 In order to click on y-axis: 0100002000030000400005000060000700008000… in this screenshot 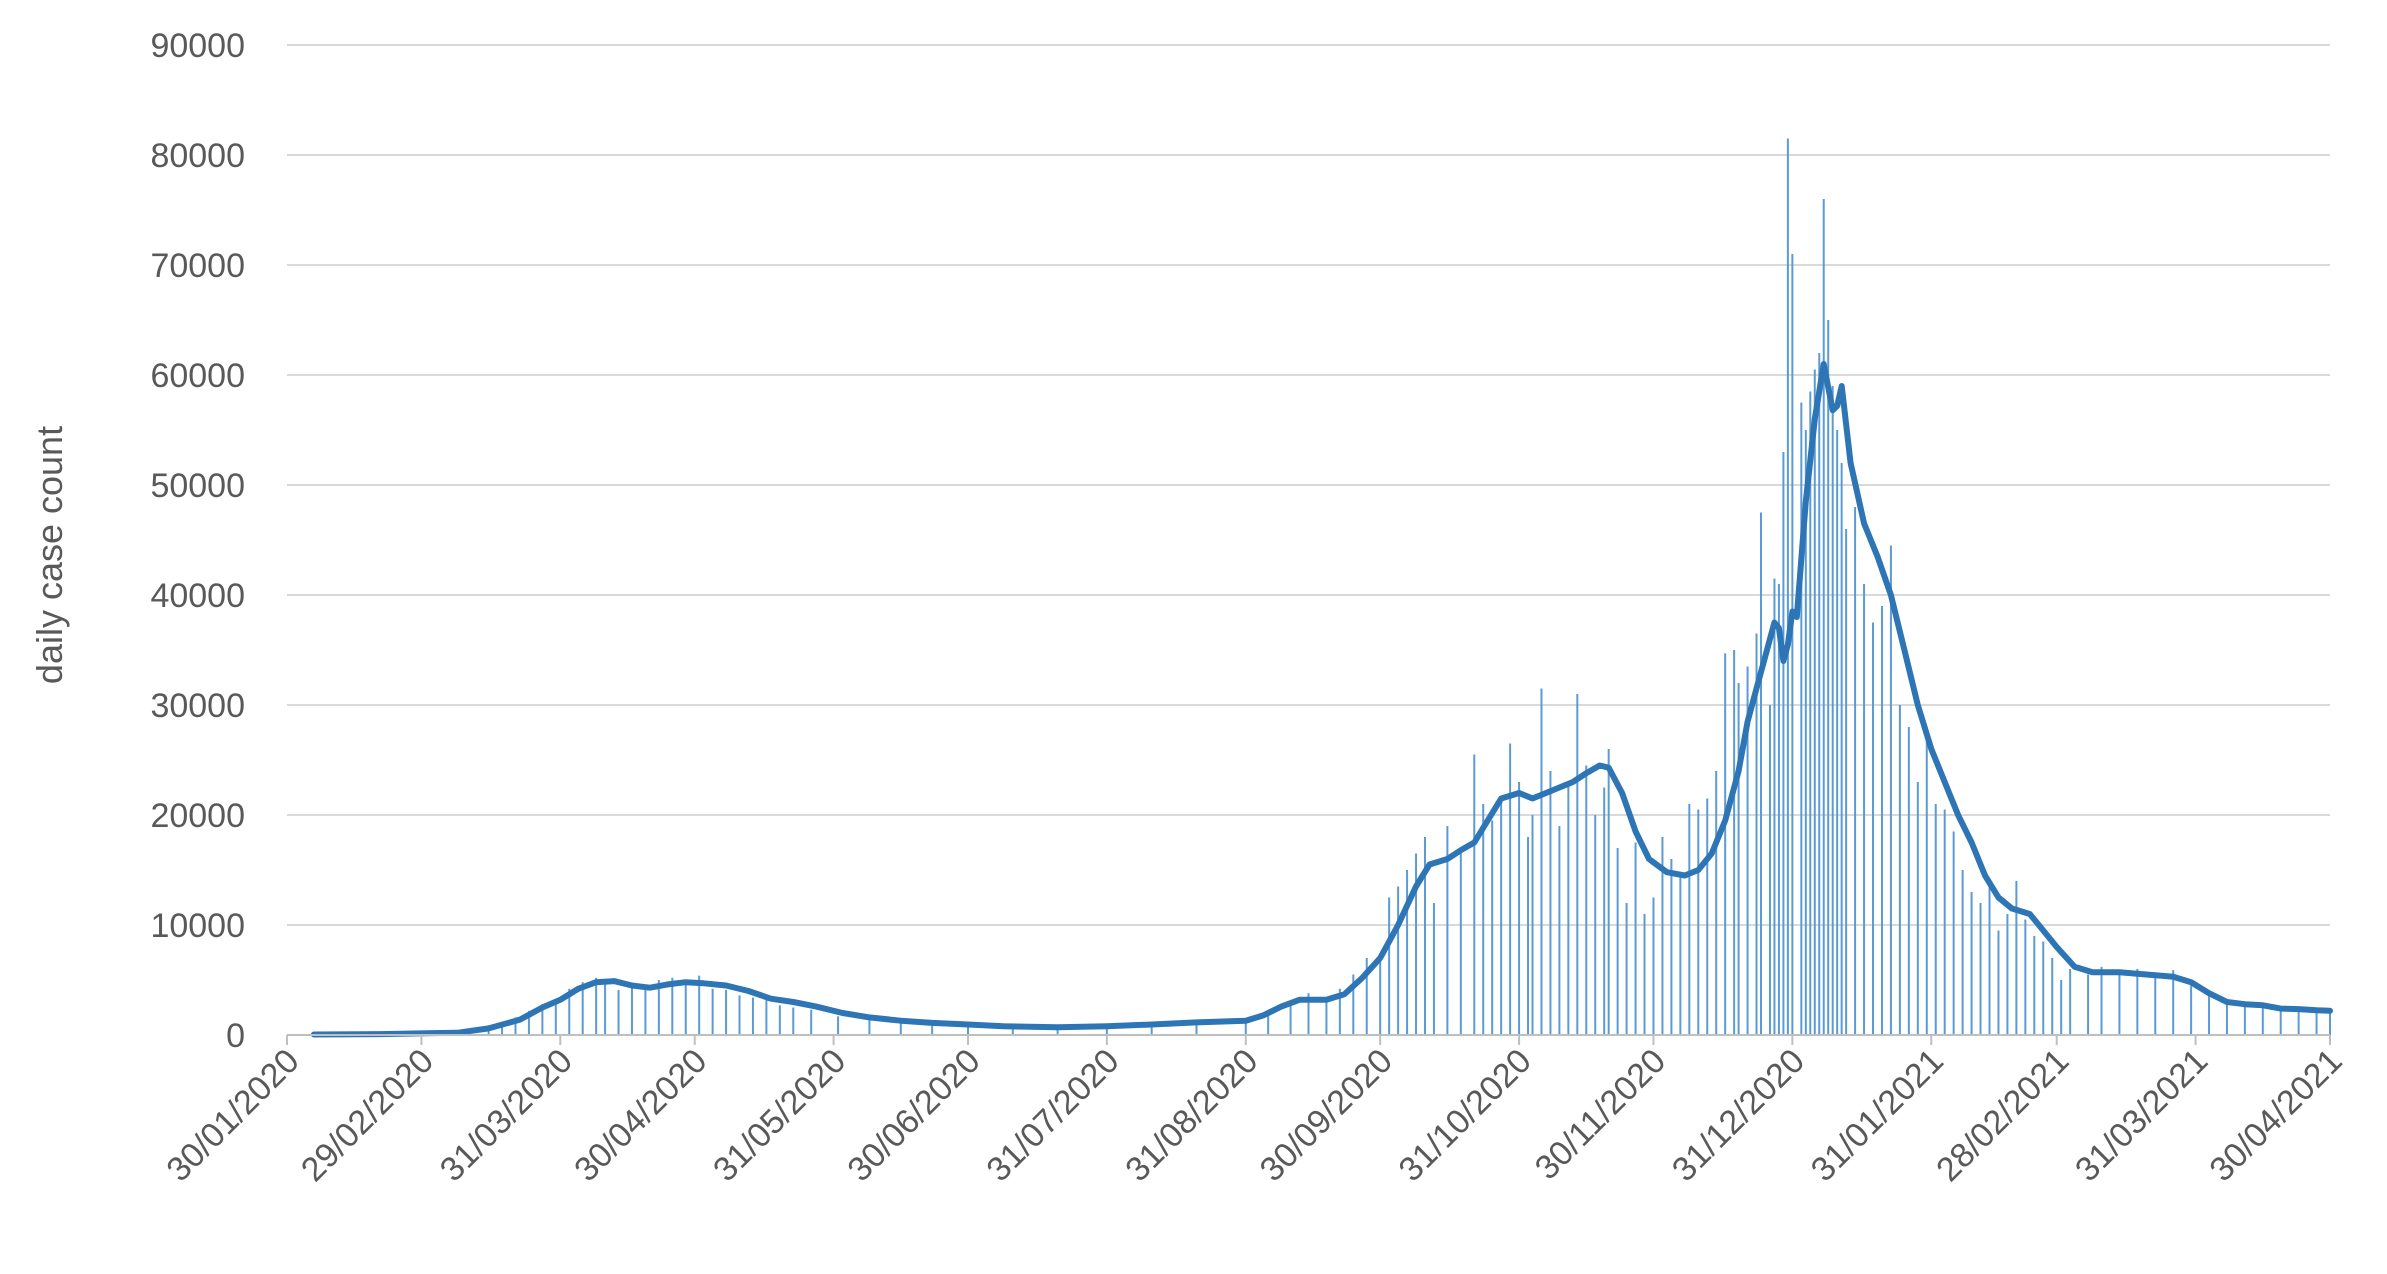, I will do `click(197, 541)`.